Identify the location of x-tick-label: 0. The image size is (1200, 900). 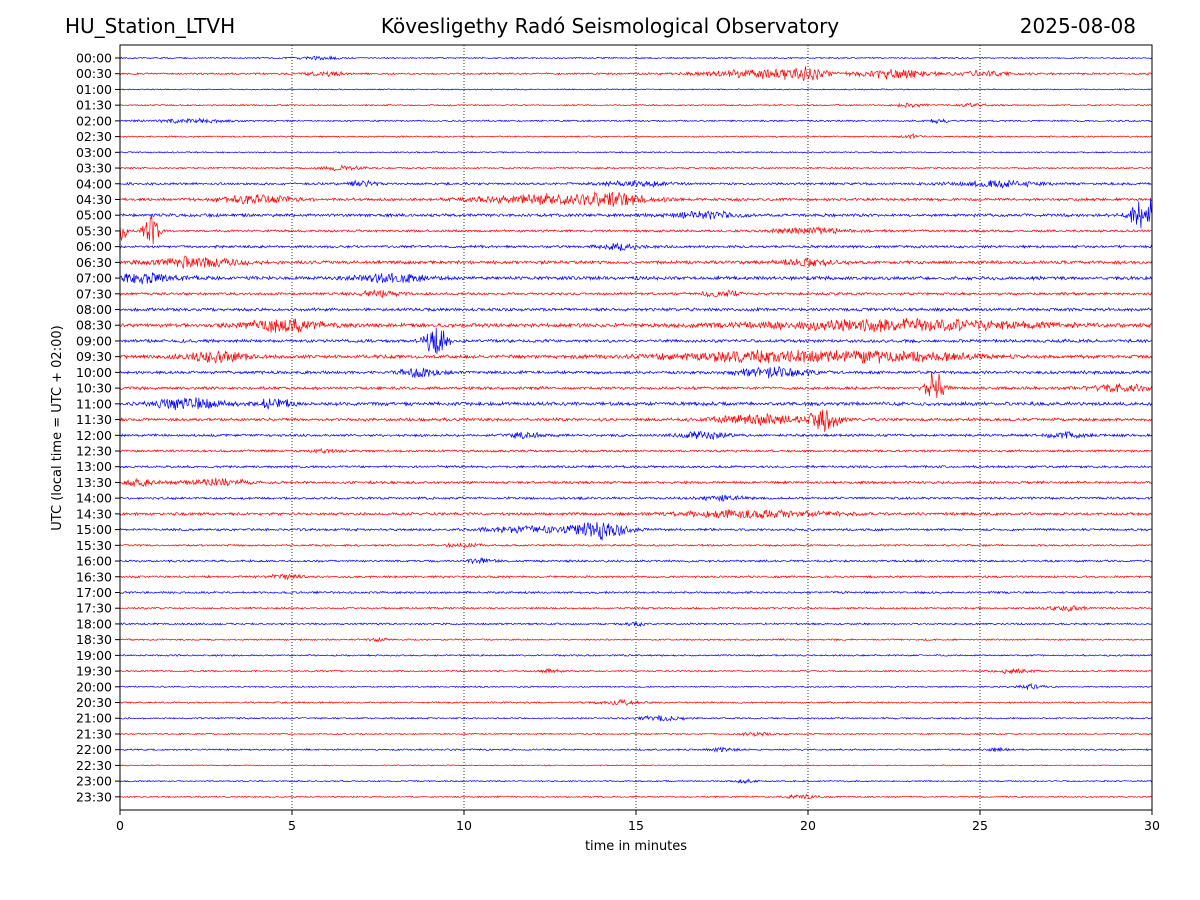
(120, 825).